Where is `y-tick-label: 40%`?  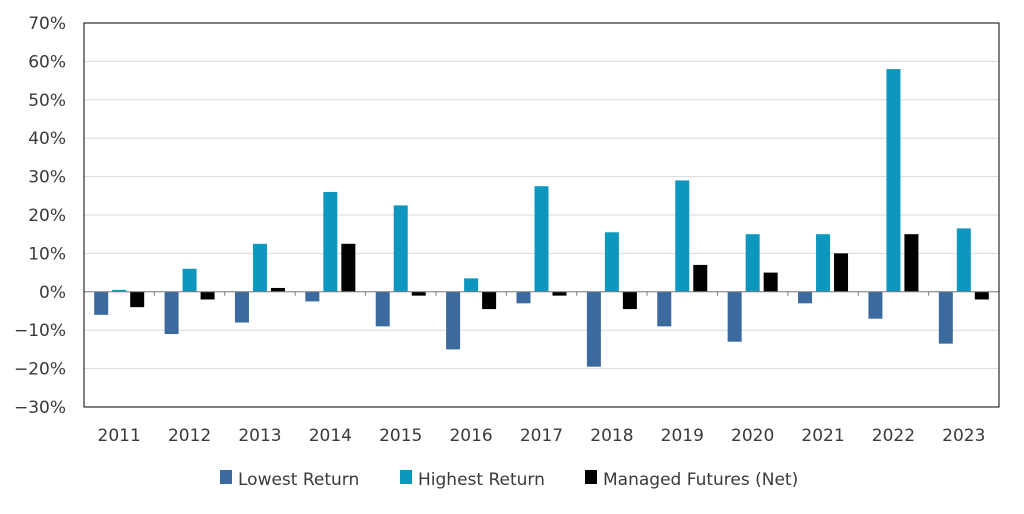
y-tick-label: 40% is located at coordinates (47, 139).